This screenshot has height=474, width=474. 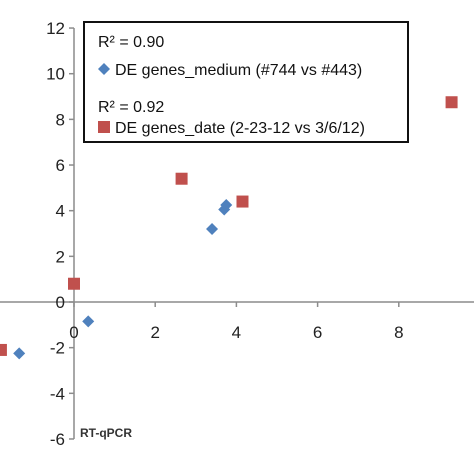 What do you see at coordinates (238, 70) in the screenshot?
I see `legend-label-medium: DE genes_medium (#744 vs #443)` at bounding box center [238, 70].